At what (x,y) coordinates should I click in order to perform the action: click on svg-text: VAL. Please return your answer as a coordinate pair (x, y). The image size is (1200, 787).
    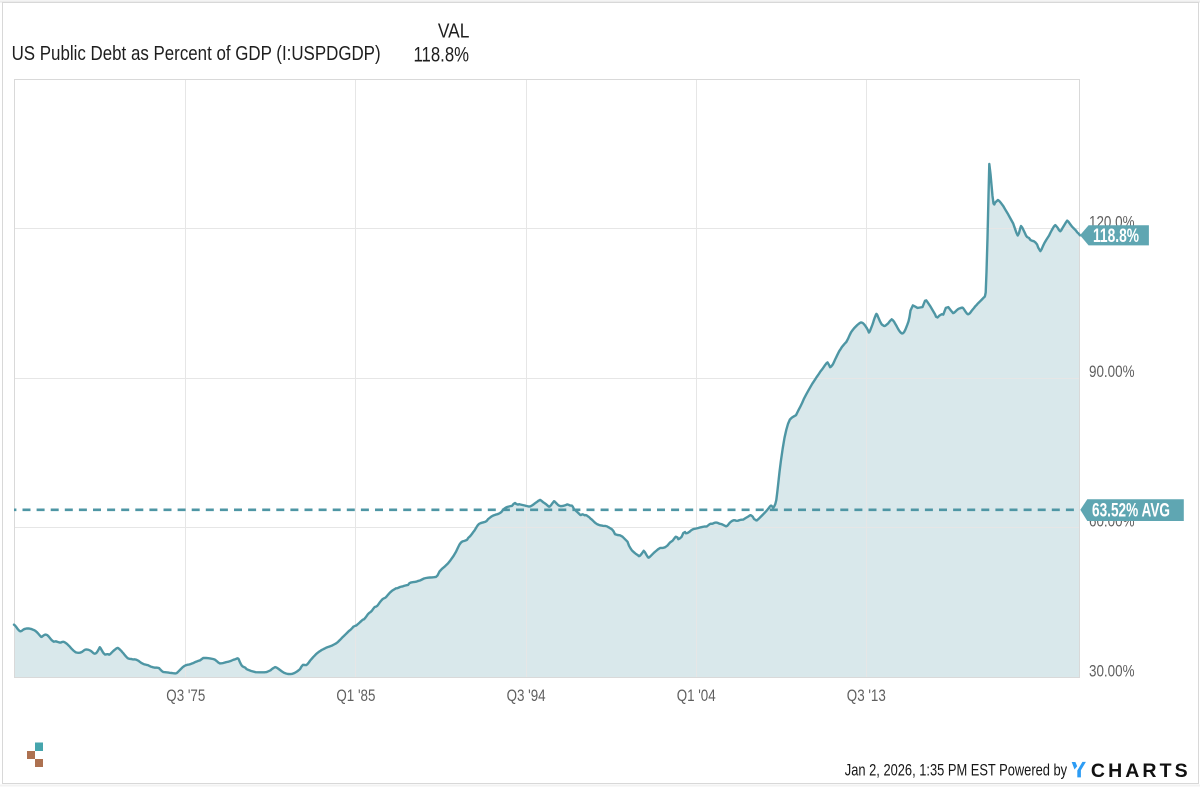
    Looking at the image, I should click on (454, 32).